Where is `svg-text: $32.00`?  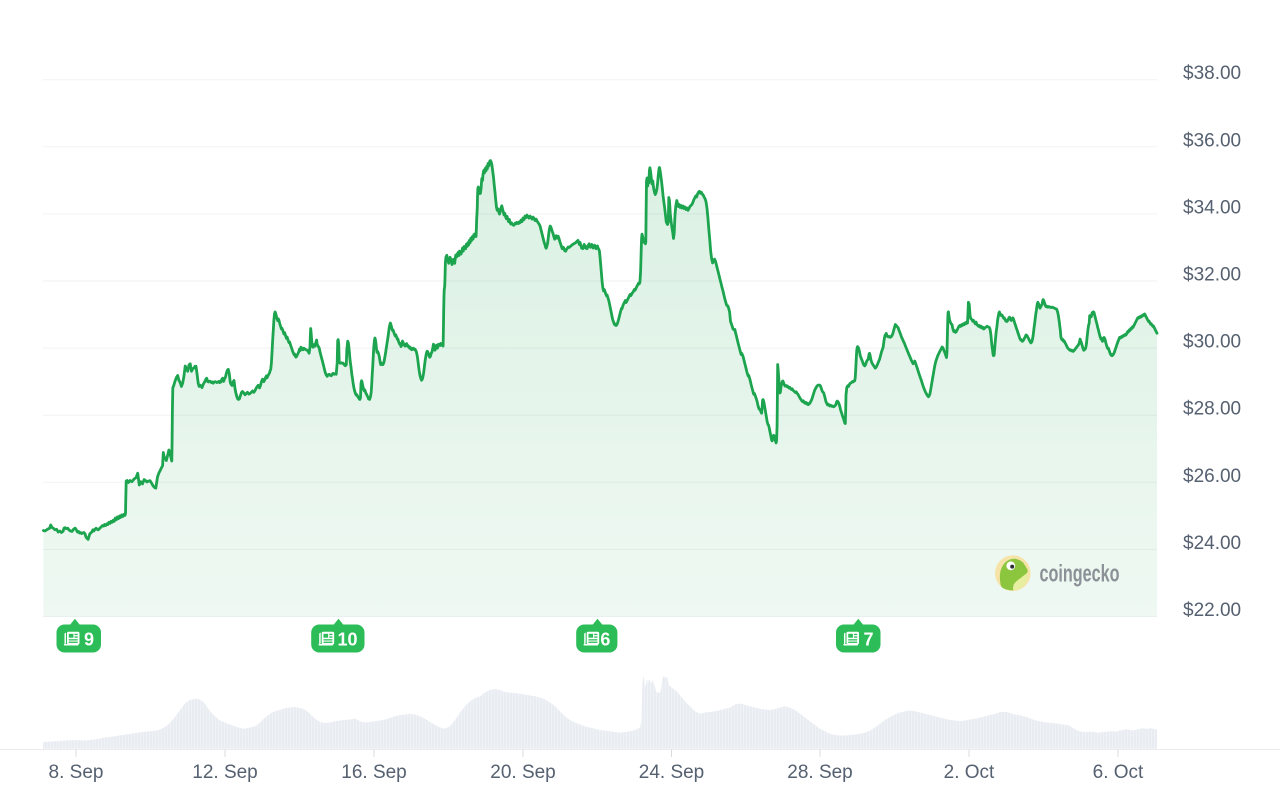
svg-text: $32.00 is located at coordinates (1212, 275).